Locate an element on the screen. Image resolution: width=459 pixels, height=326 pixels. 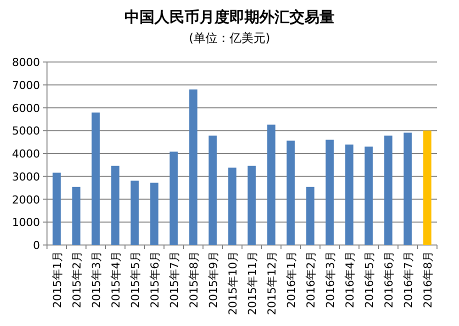
y-tick-label: 0 is located at coordinates (36, 245).